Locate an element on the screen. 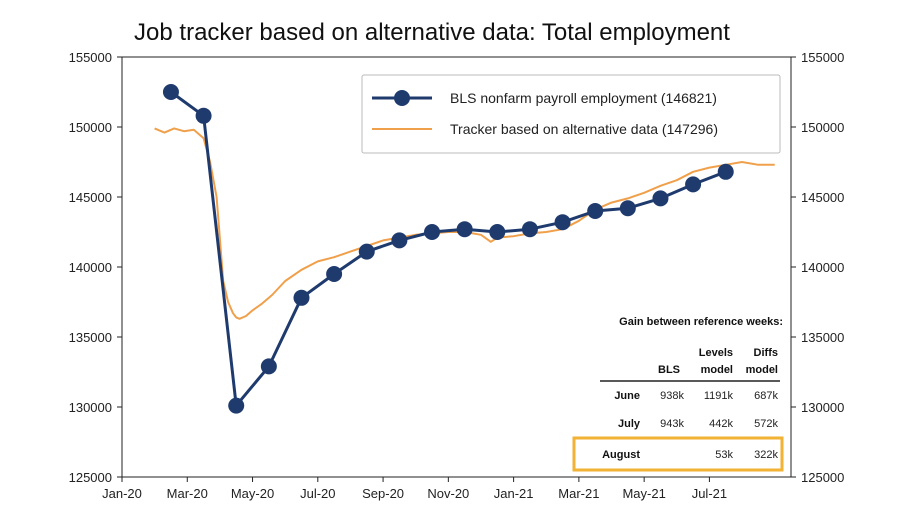 The image size is (916, 521). row-august-label: August is located at coordinates (621, 455).